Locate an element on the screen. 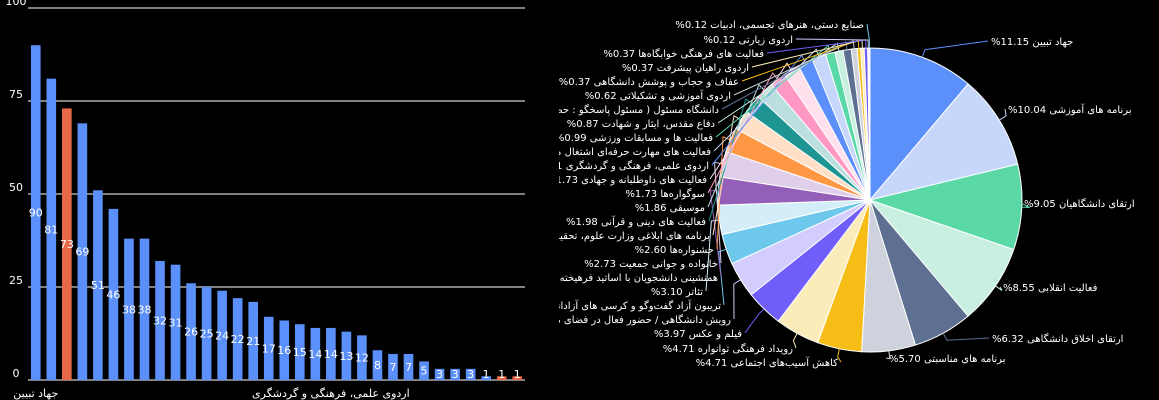 The image size is (1159, 400). bar-value-label: 81 is located at coordinates (51, 229).